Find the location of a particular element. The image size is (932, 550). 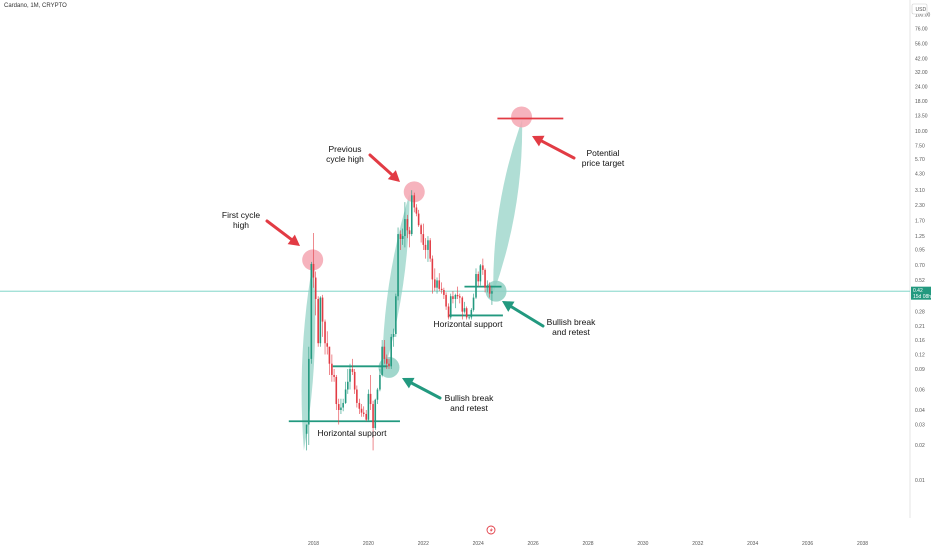

x-tick-label-4: 2024 is located at coordinates (478, 544).